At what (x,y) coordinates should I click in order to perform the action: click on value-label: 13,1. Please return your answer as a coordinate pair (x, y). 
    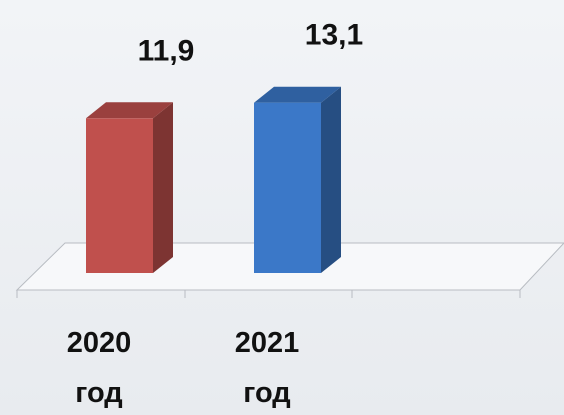
    Looking at the image, I should click on (334, 35).